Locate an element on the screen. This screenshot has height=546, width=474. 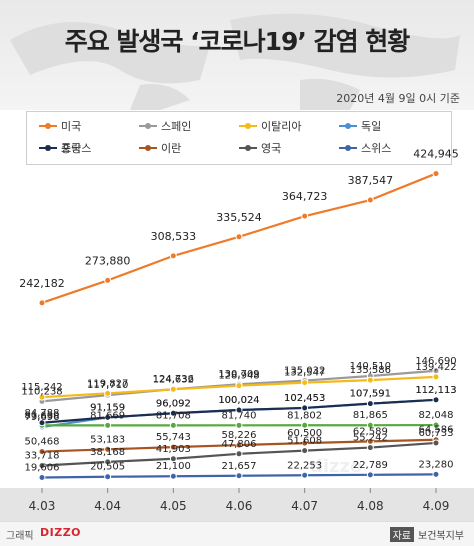
data-label: 242,182 is located at coordinates (42, 283).